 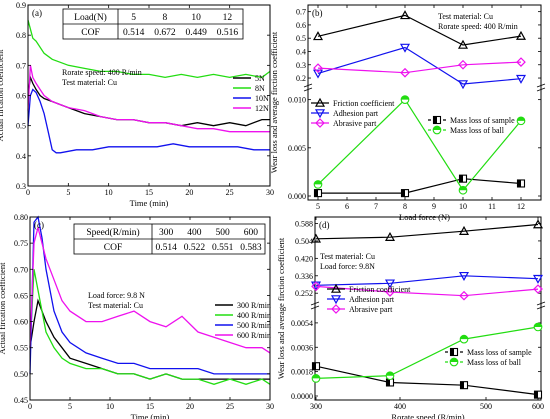 What do you see at coordinates (302, 323) in the screenshot?
I see `panel-d-y-tick-label: 0.0054` at bounding box center [302, 323].